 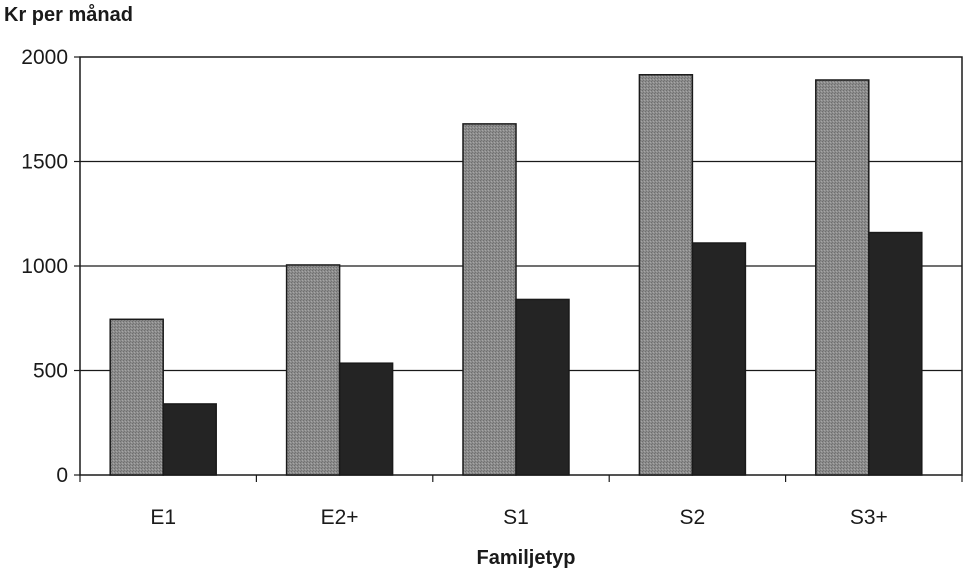 I want to click on y-axis-ticks: 0 500 1000 1500 2000, so click(x=50, y=266).